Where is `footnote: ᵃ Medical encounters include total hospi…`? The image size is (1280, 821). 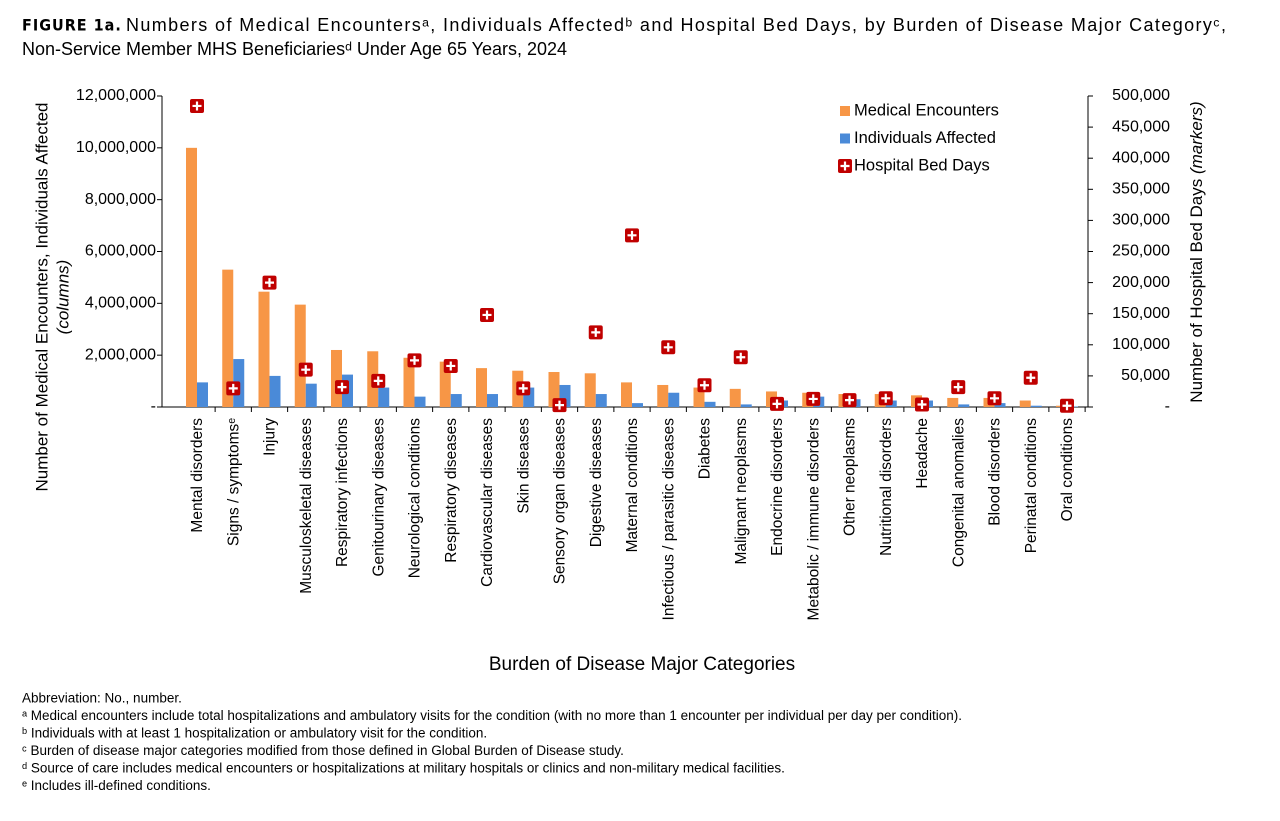
footnote: ᵃ Medical encounters include total hospi… is located at coordinates (492, 715).